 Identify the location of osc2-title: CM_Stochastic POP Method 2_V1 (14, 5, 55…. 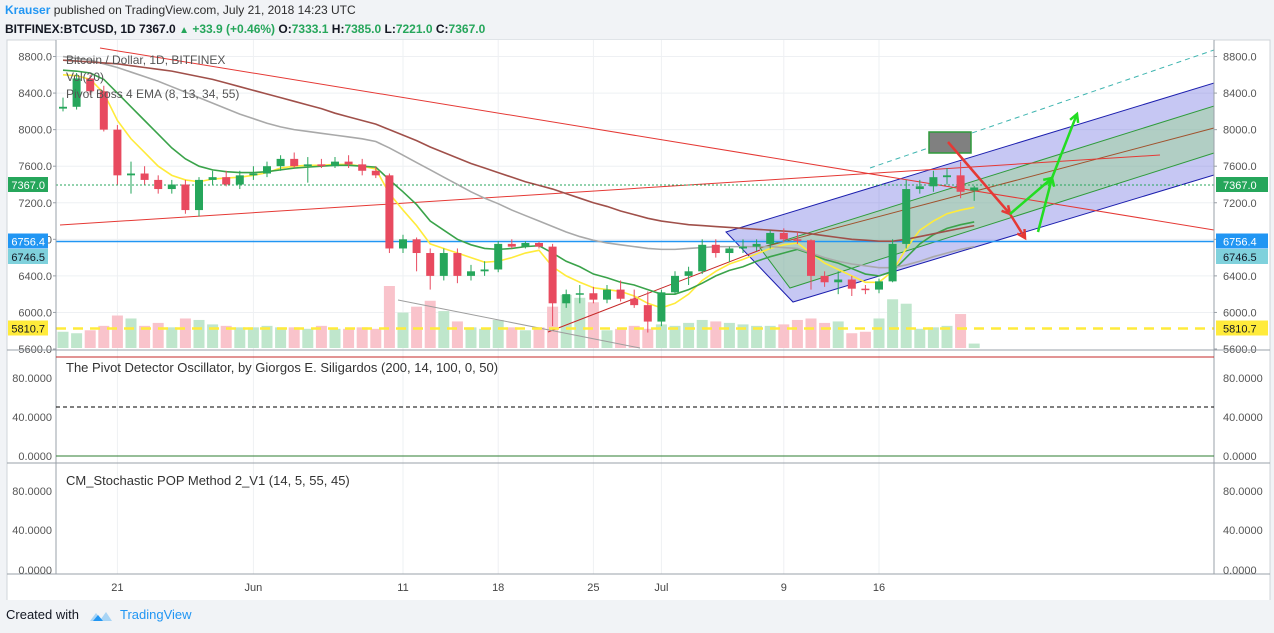
(208, 480).